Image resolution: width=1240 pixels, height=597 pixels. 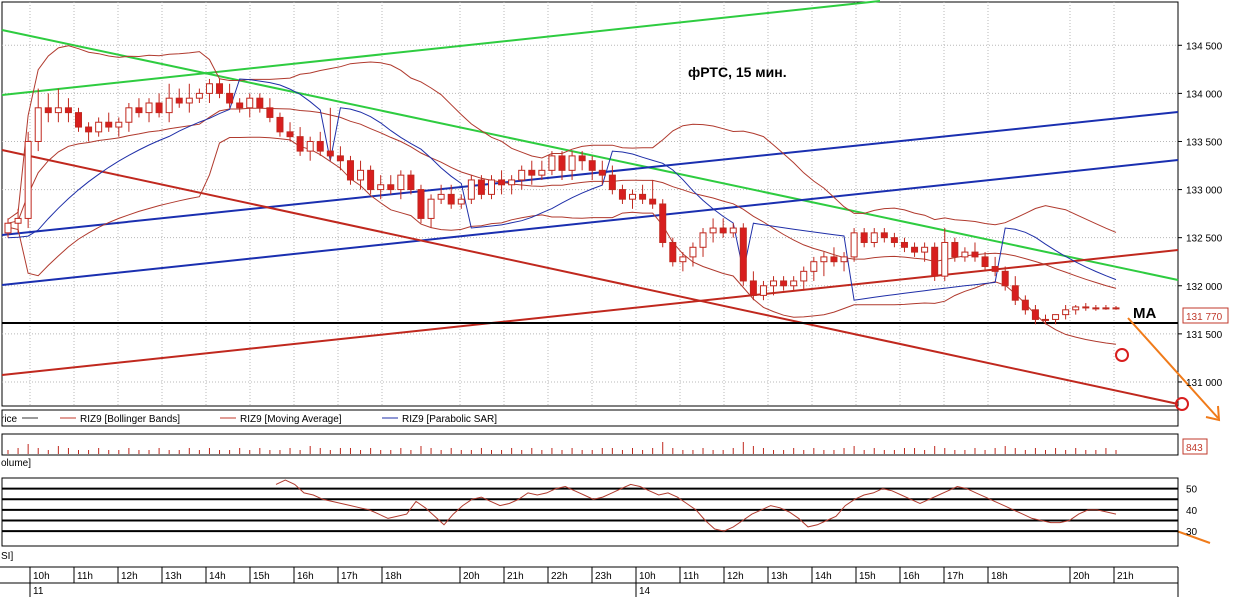 I want to click on legend-bar, so click(x=590, y=418).